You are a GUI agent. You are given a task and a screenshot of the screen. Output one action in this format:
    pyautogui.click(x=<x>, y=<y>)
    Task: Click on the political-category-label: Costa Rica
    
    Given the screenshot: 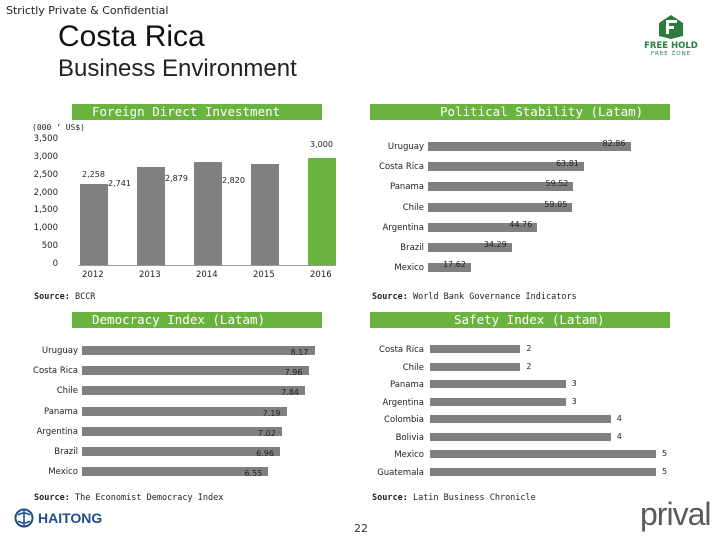 What is the action you would take?
    pyautogui.click(x=401, y=167)
    